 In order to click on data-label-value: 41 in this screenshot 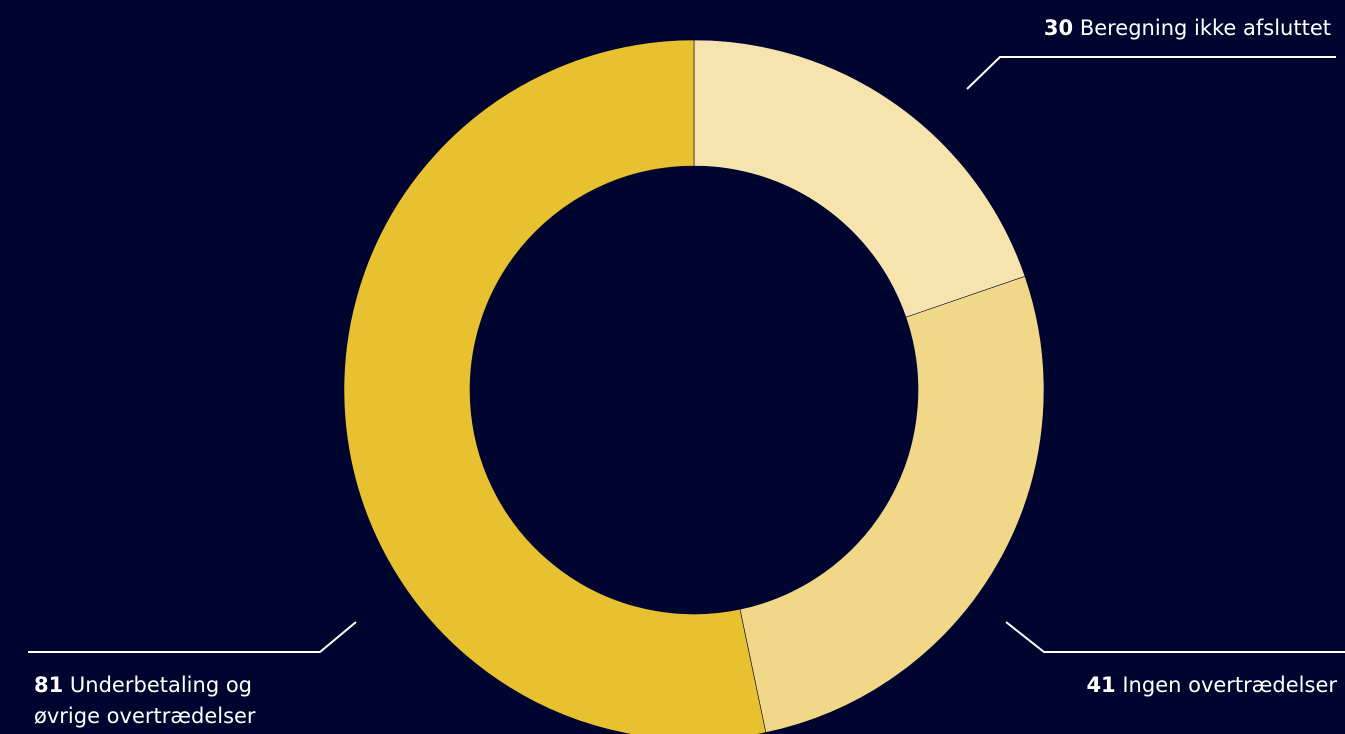, I will do `click(1101, 685)`.